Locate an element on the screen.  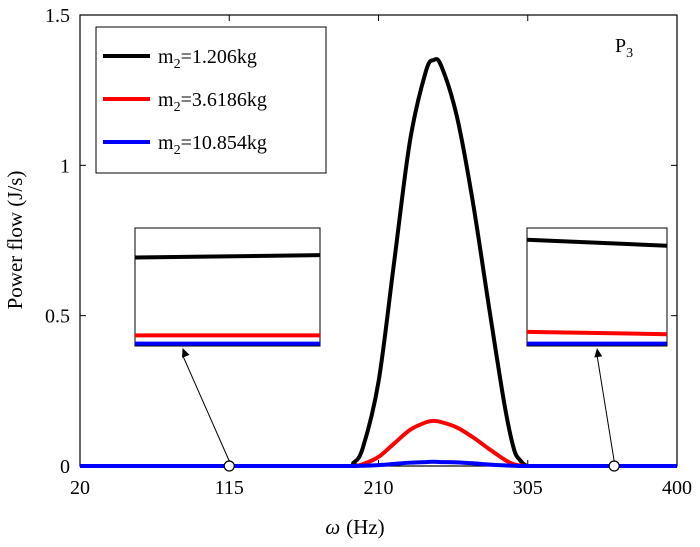
x-tick-label: 210 is located at coordinates (379, 488).